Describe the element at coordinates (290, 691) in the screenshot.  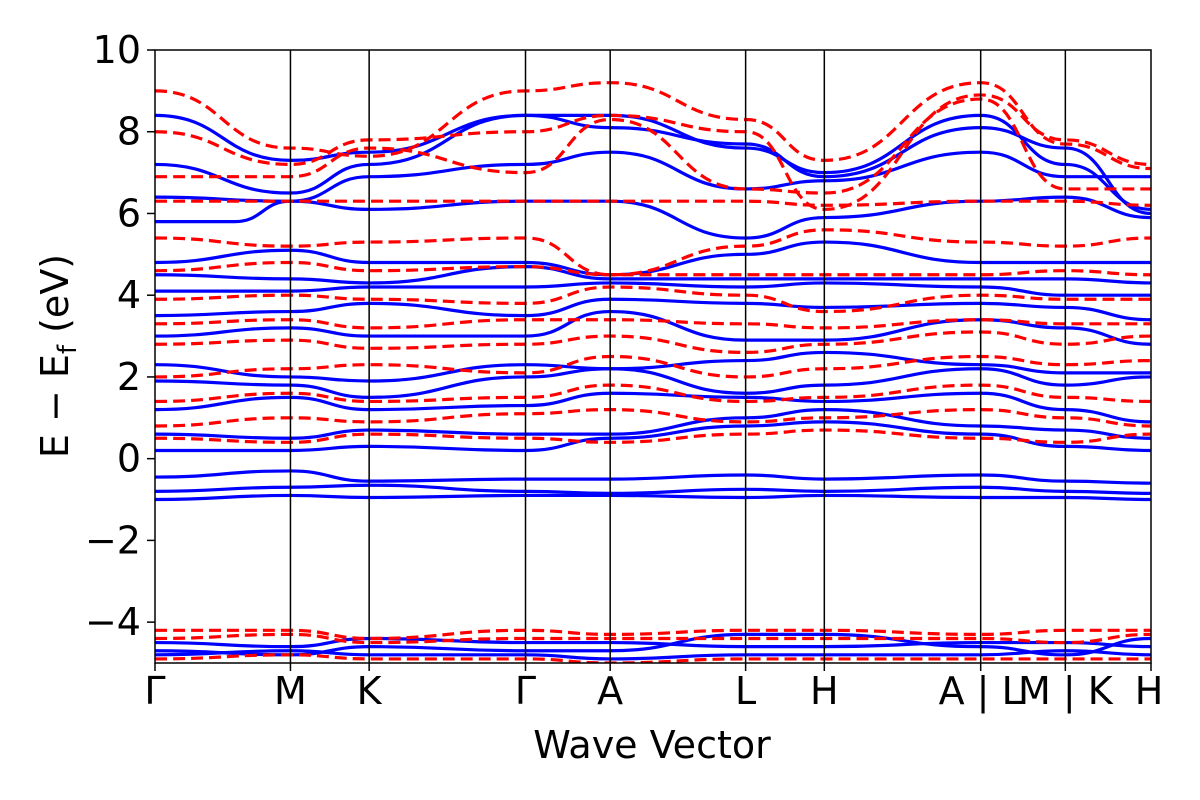
I see `x-tick-label: M` at that location.